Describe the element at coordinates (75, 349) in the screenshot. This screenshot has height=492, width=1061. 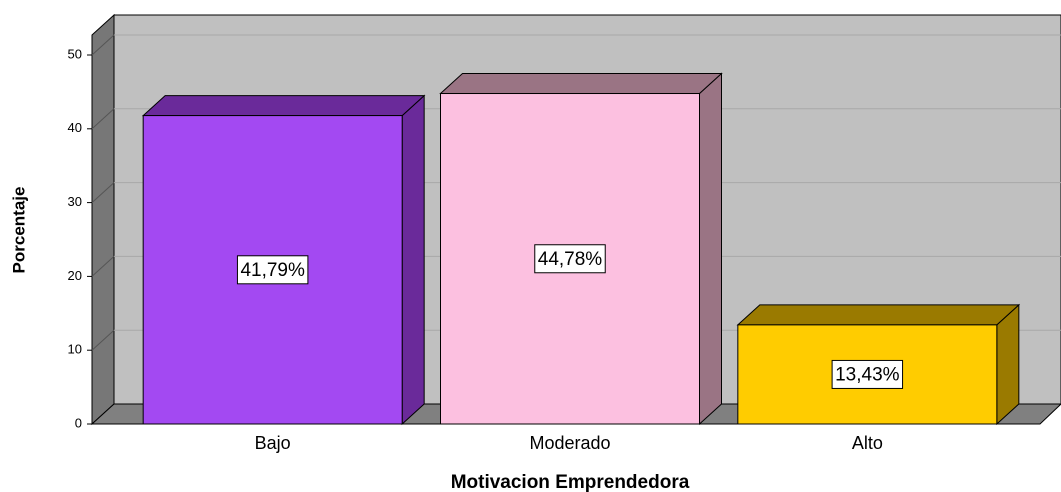
I see `y-tick-label: 10` at that location.